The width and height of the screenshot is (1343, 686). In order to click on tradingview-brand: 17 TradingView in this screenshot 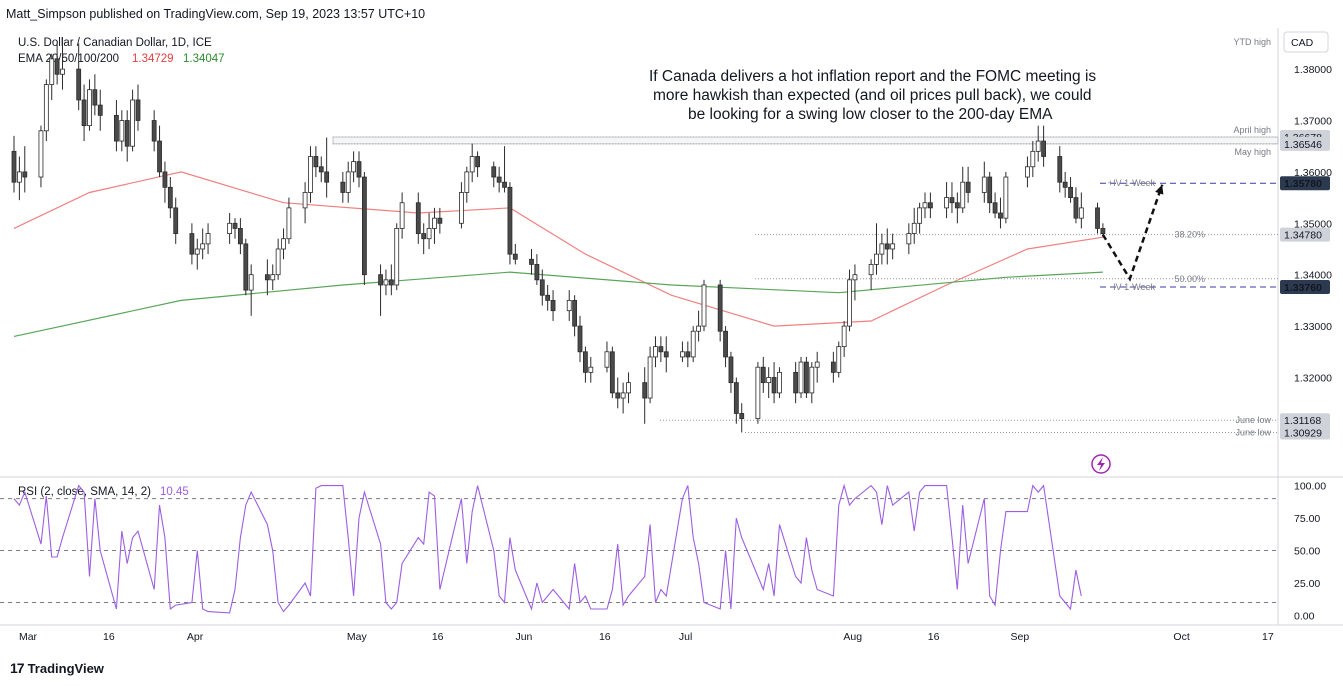, I will do `click(57, 668)`.